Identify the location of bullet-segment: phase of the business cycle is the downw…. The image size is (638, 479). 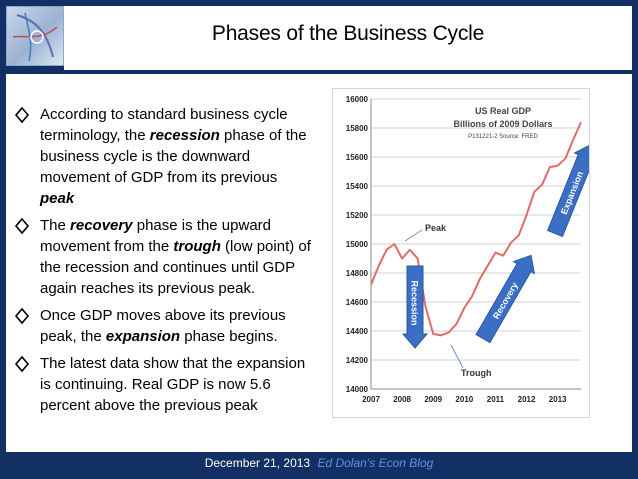
(173, 156).